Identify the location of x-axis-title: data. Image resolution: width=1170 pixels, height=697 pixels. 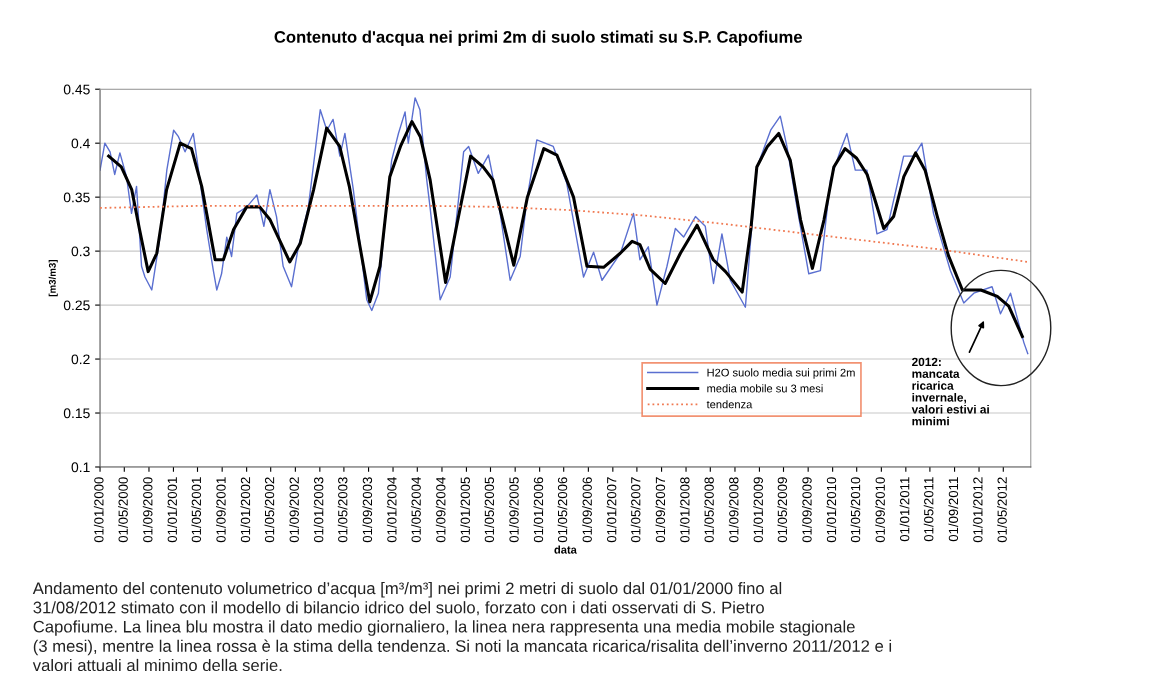
(565, 549).